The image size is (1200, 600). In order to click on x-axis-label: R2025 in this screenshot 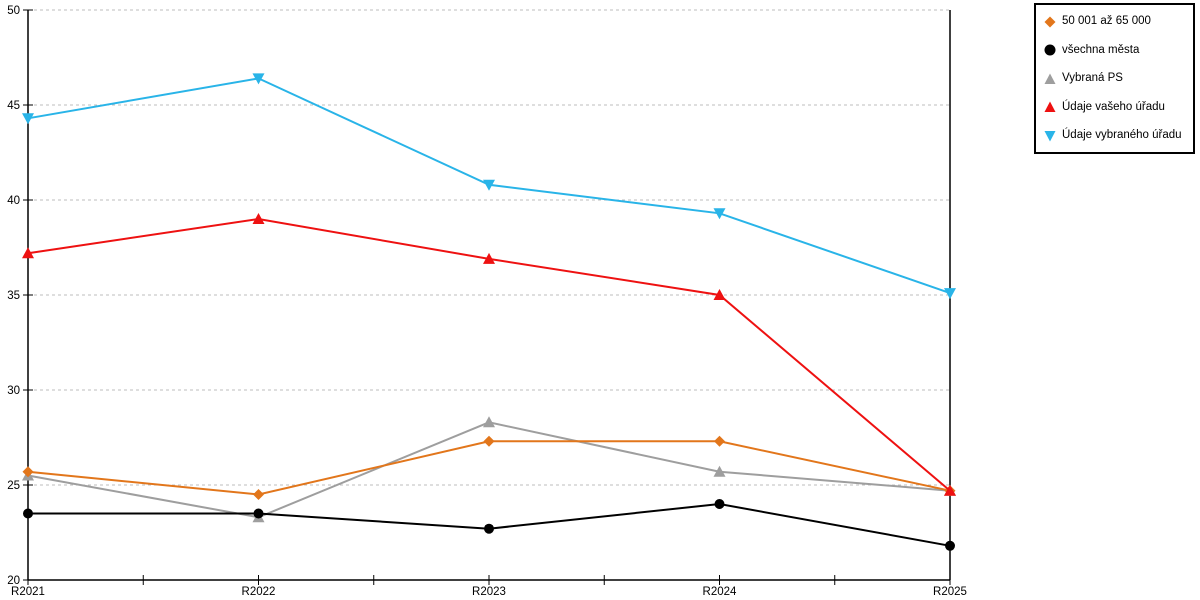, I will do `click(950, 592)`.